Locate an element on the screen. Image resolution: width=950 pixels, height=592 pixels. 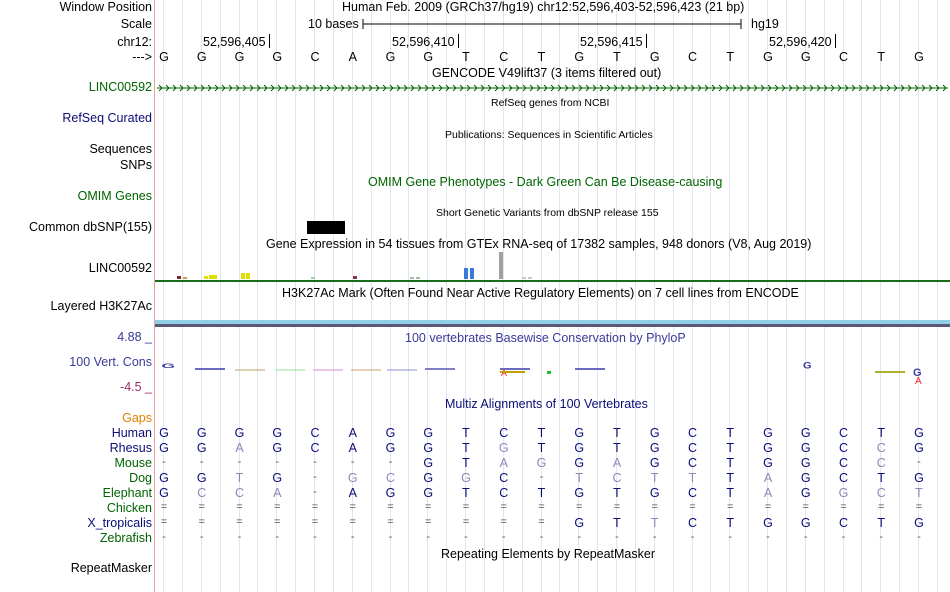
species-label: Mouse is located at coordinates (133, 463).